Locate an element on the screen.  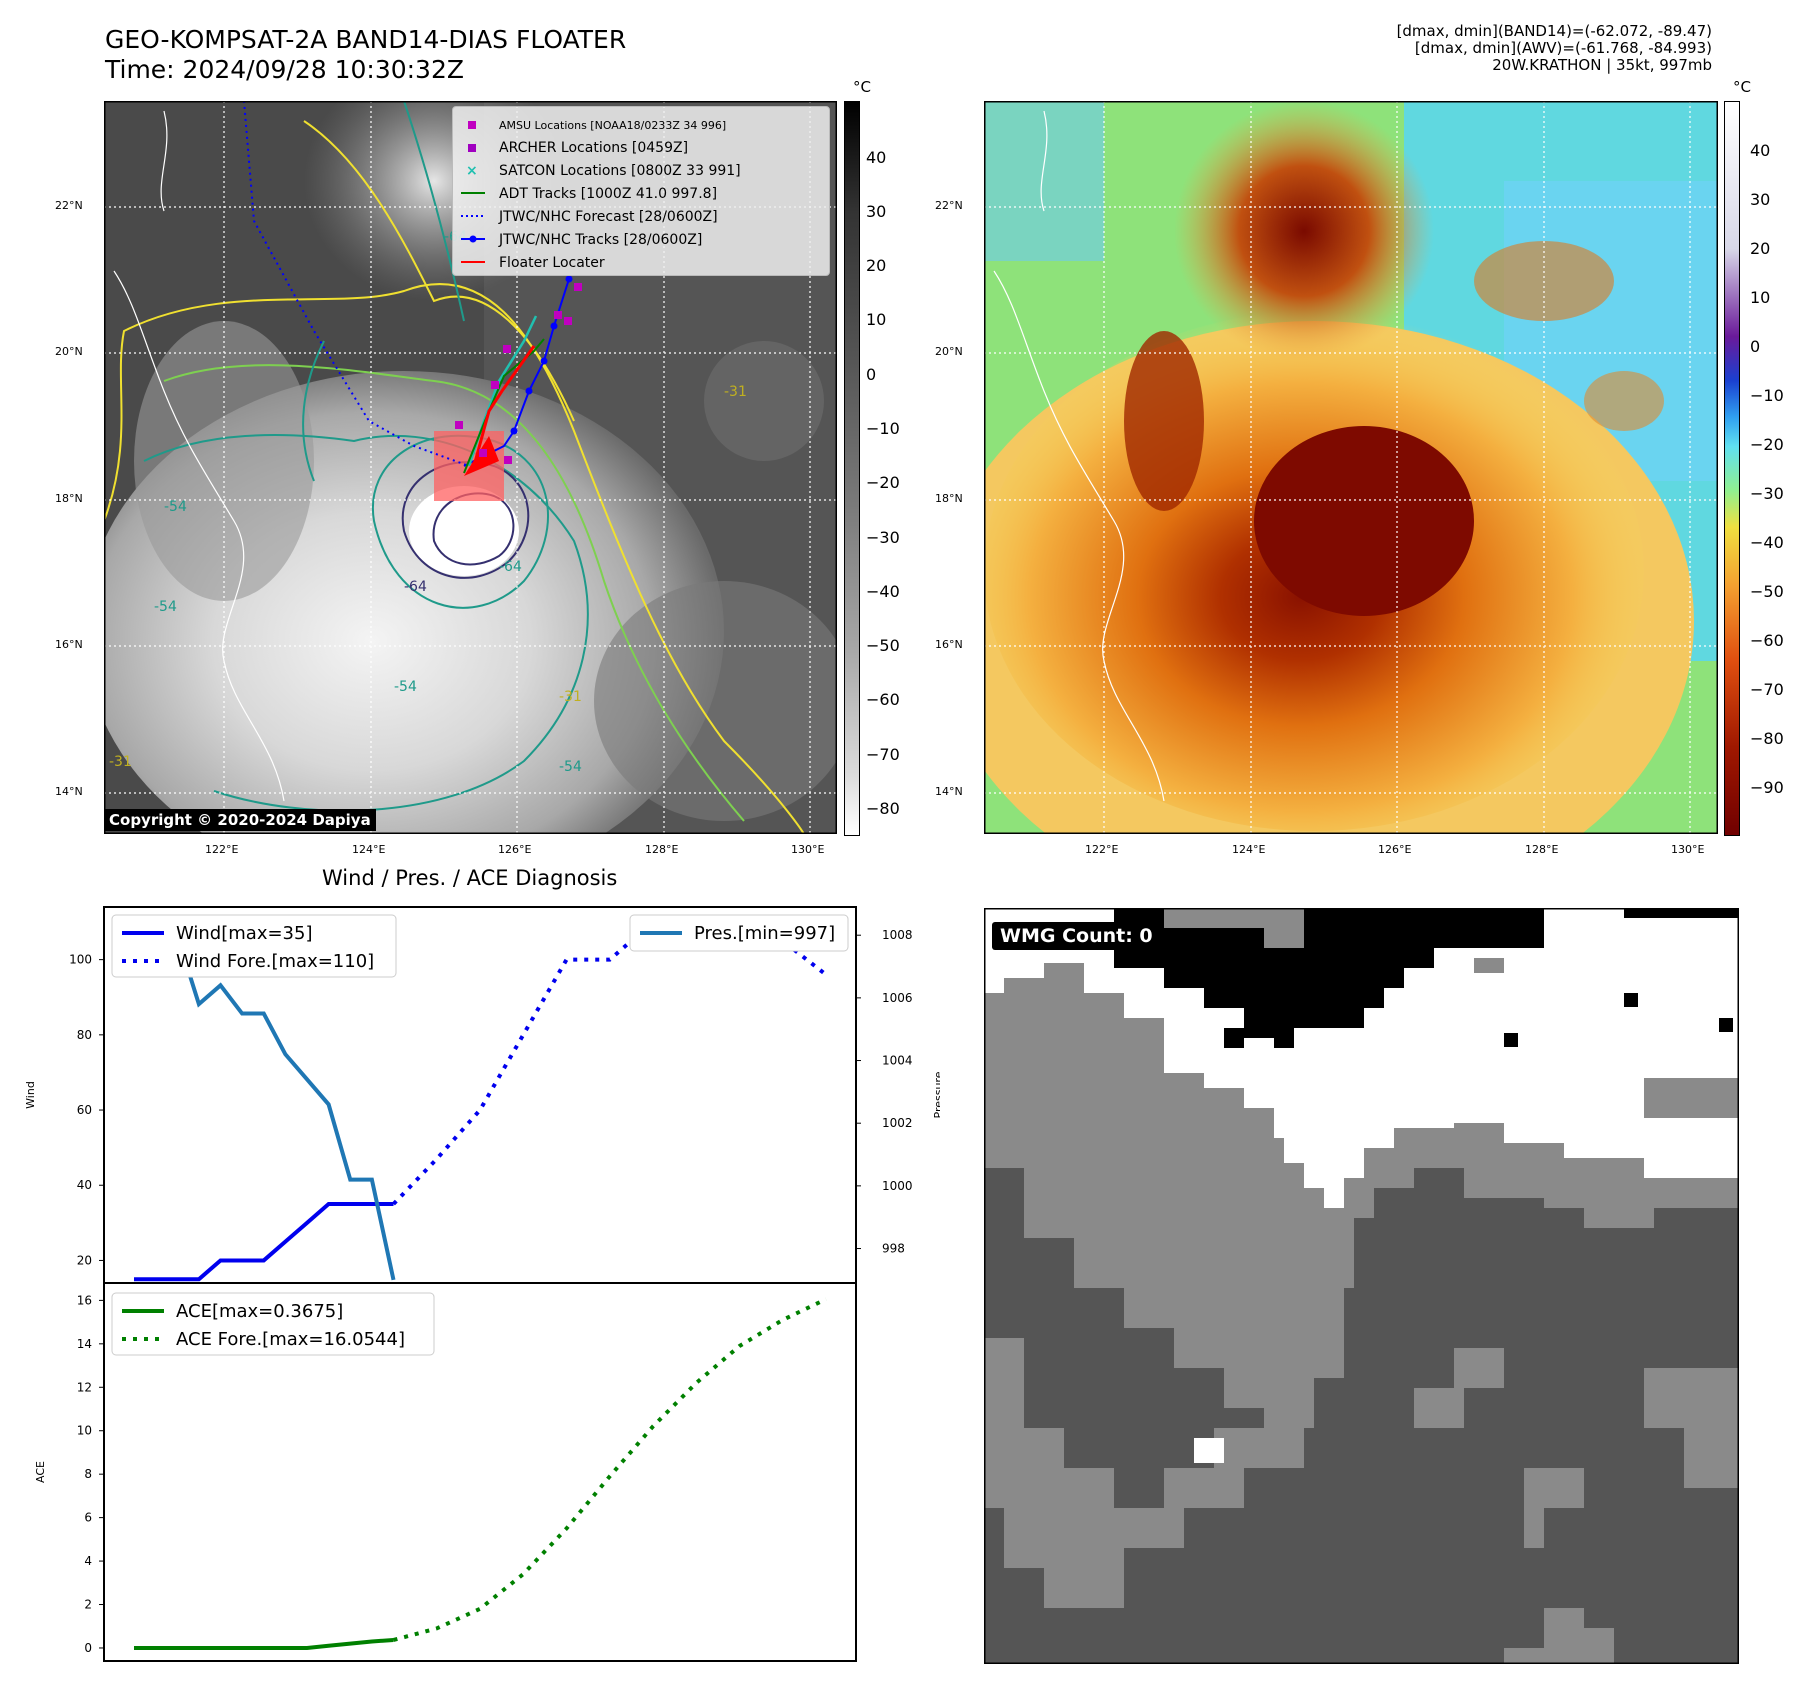
ace-tick-label: 0 is located at coordinates (88, 1648).